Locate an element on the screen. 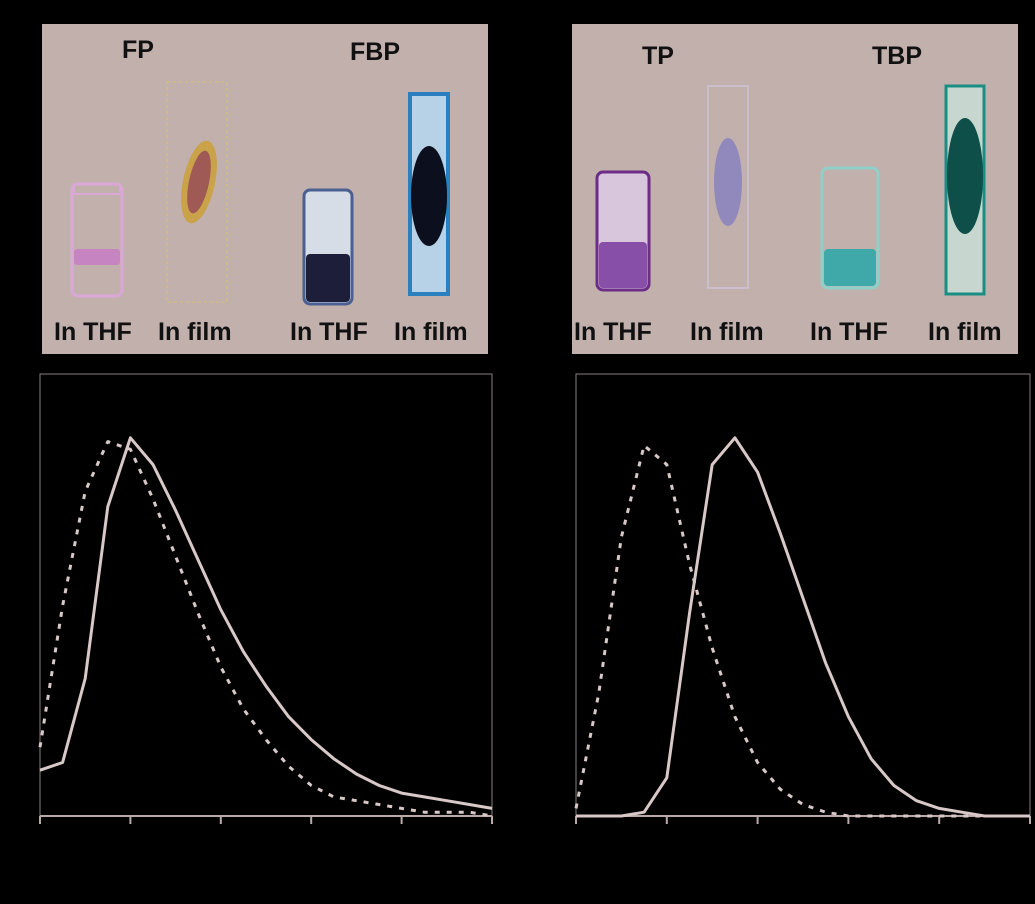 The width and height of the screenshot is (1035, 904). caption-fbp-thf: In THF is located at coordinates (329, 332).